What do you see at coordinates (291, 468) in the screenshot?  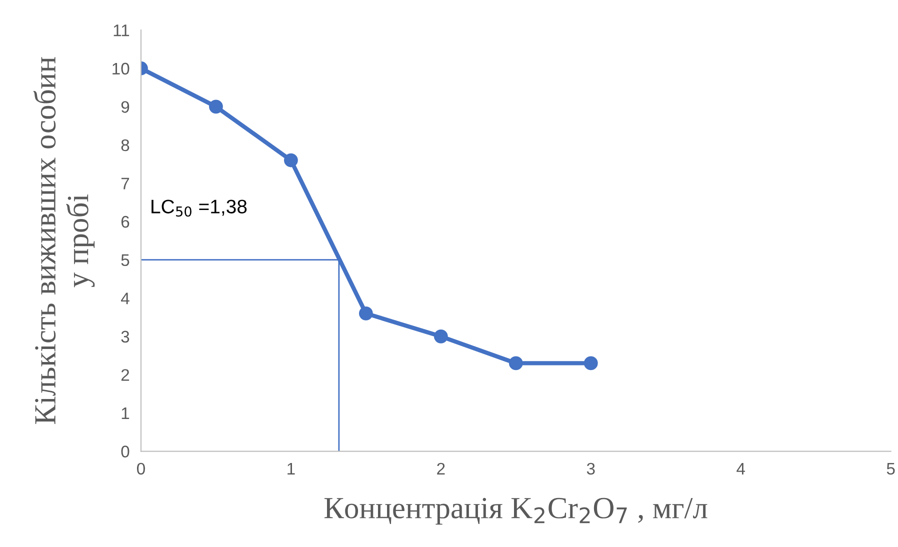 I see `x-tick-label: 1` at bounding box center [291, 468].